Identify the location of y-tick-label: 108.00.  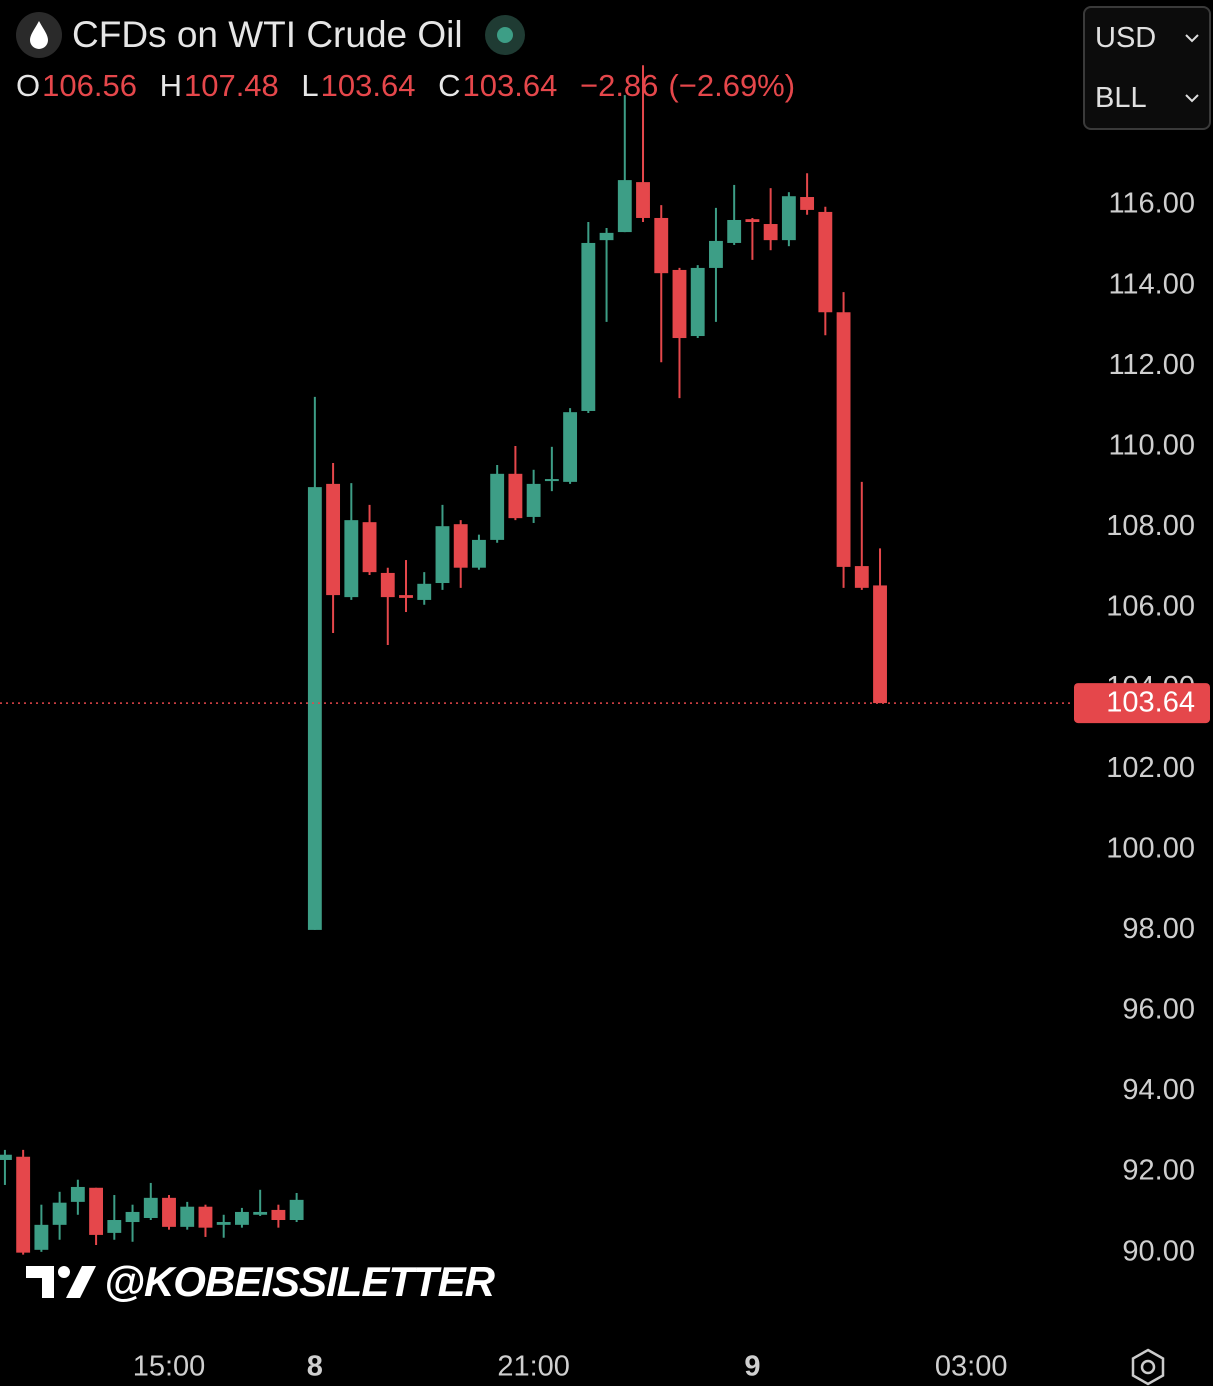
(1150, 526).